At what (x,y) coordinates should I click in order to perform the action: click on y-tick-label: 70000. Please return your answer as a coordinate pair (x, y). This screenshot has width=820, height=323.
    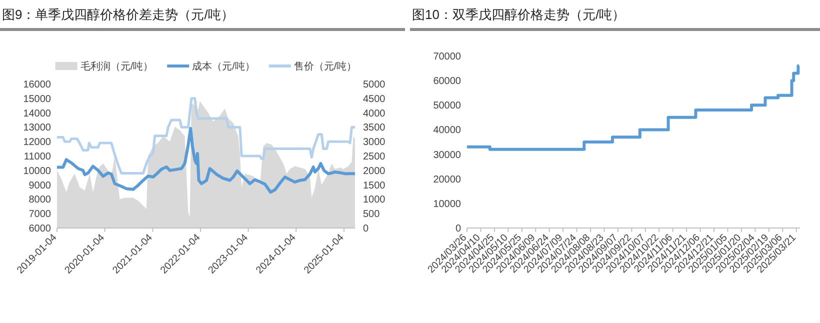
    Looking at the image, I should click on (447, 57).